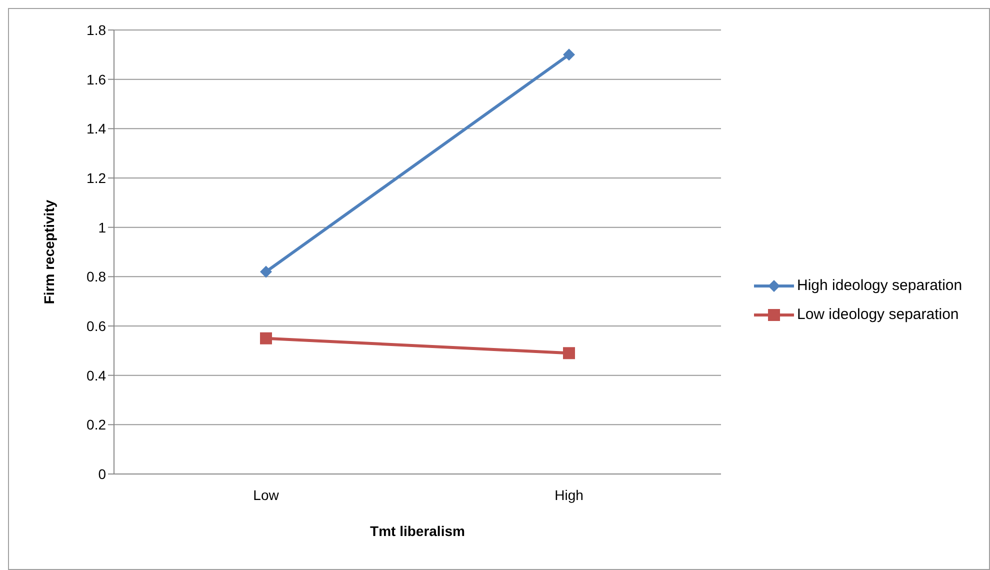 The image size is (990, 570). I want to click on x-tick-label: High, so click(569, 494).